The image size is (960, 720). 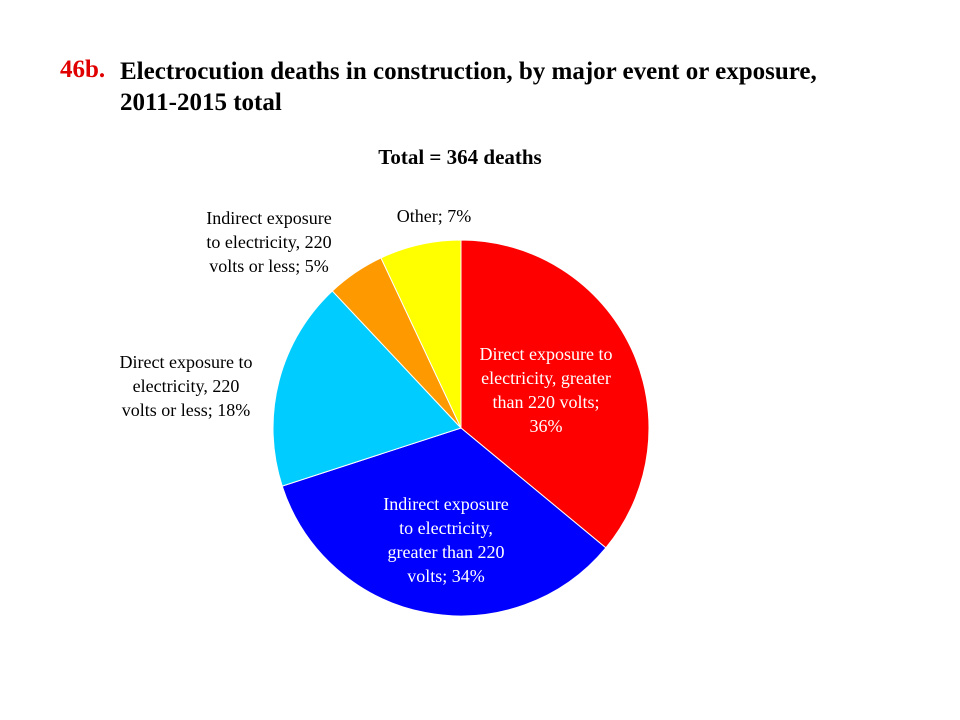 I want to click on slice-label-line: volts or less; 18%, so click(x=186, y=410).